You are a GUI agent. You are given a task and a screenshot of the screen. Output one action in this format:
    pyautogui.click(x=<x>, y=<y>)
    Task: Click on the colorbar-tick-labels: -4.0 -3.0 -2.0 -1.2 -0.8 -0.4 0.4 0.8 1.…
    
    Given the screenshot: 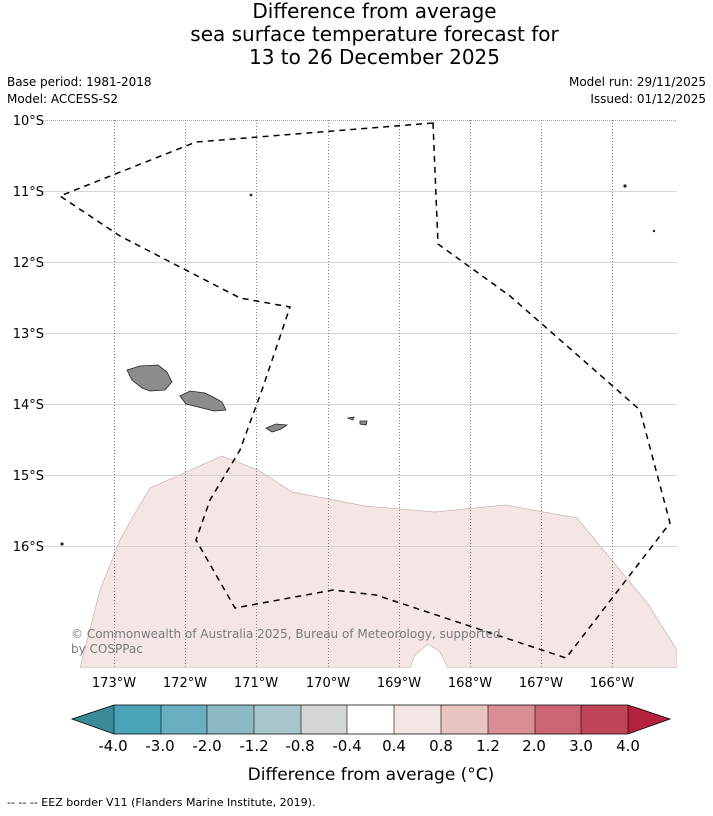 What is the action you would take?
    pyautogui.click(x=369, y=746)
    